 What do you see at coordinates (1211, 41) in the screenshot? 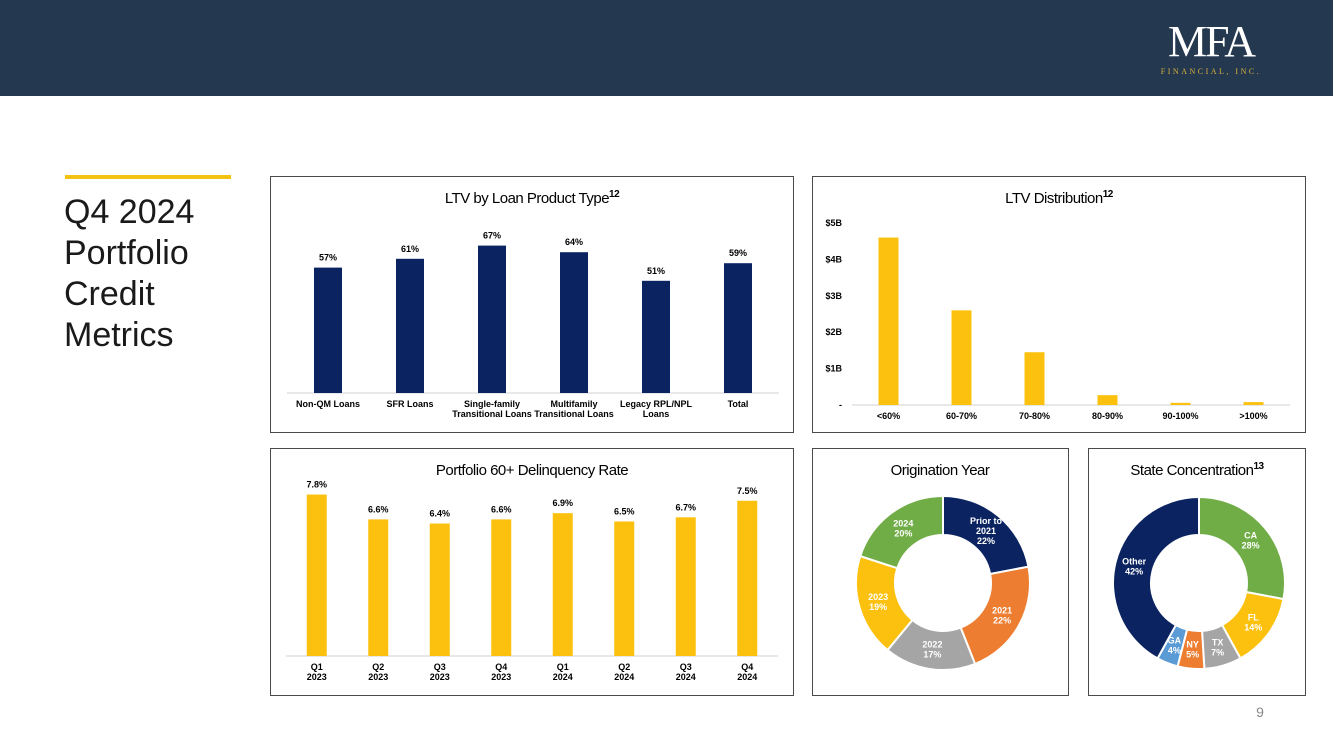
I see `mfa-logo: MFA` at bounding box center [1211, 41].